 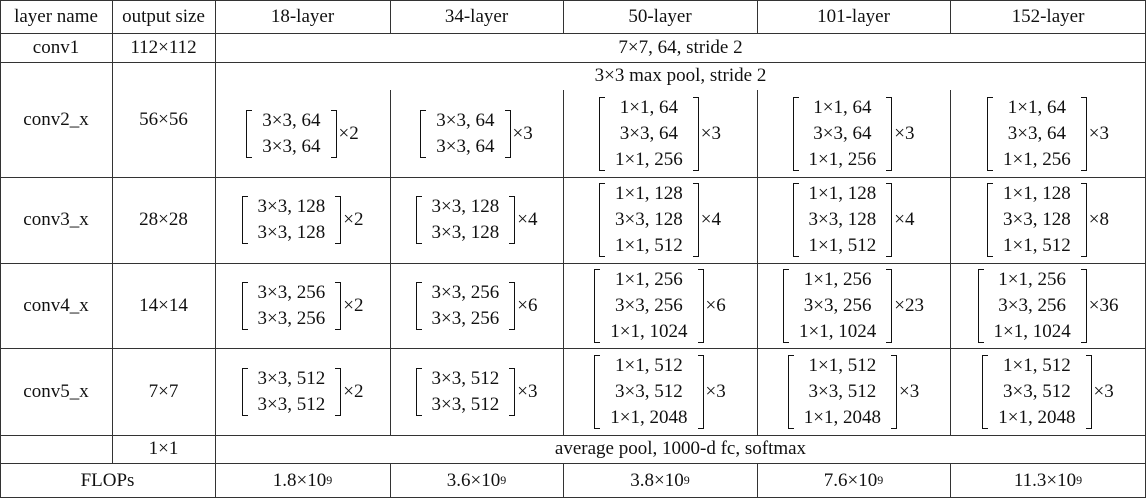 I want to click on flops-base: 3.6×10, so click(x=473, y=480).